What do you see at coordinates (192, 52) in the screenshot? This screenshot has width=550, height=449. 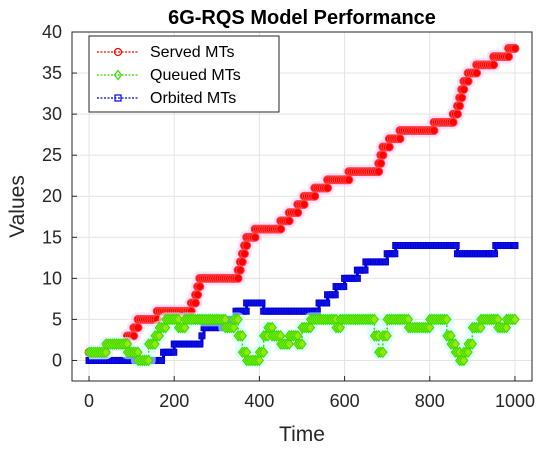 I see `legend-label: Served MTs` at bounding box center [192, 52].